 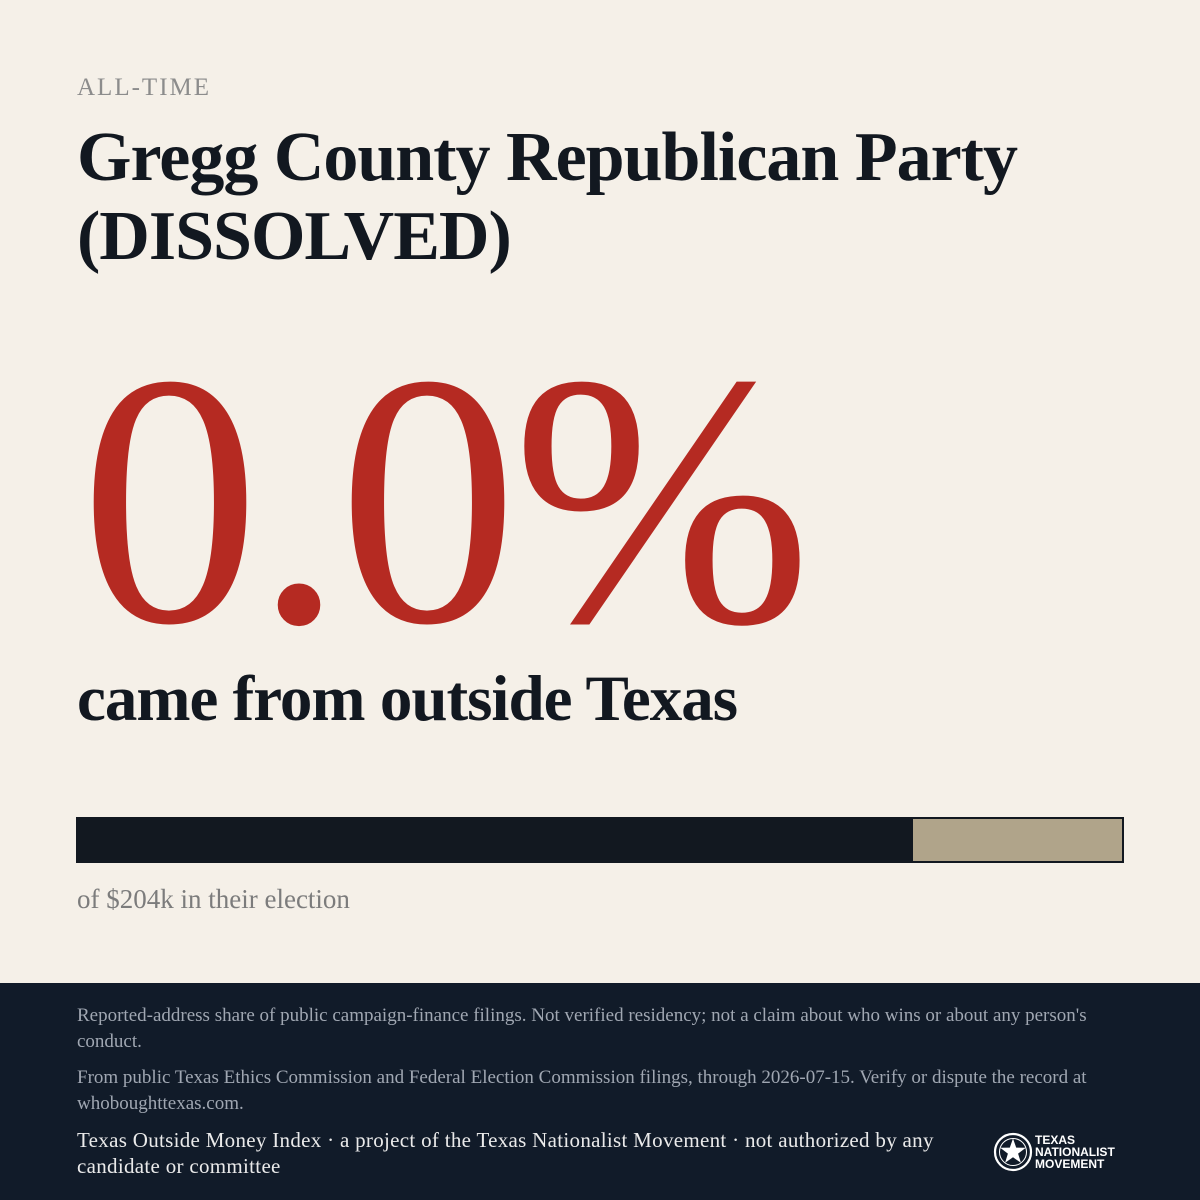 I want to click on tnm-logo: TEXAS NATIONALIST MOVEMENT, so click(x=1060, y=1152).